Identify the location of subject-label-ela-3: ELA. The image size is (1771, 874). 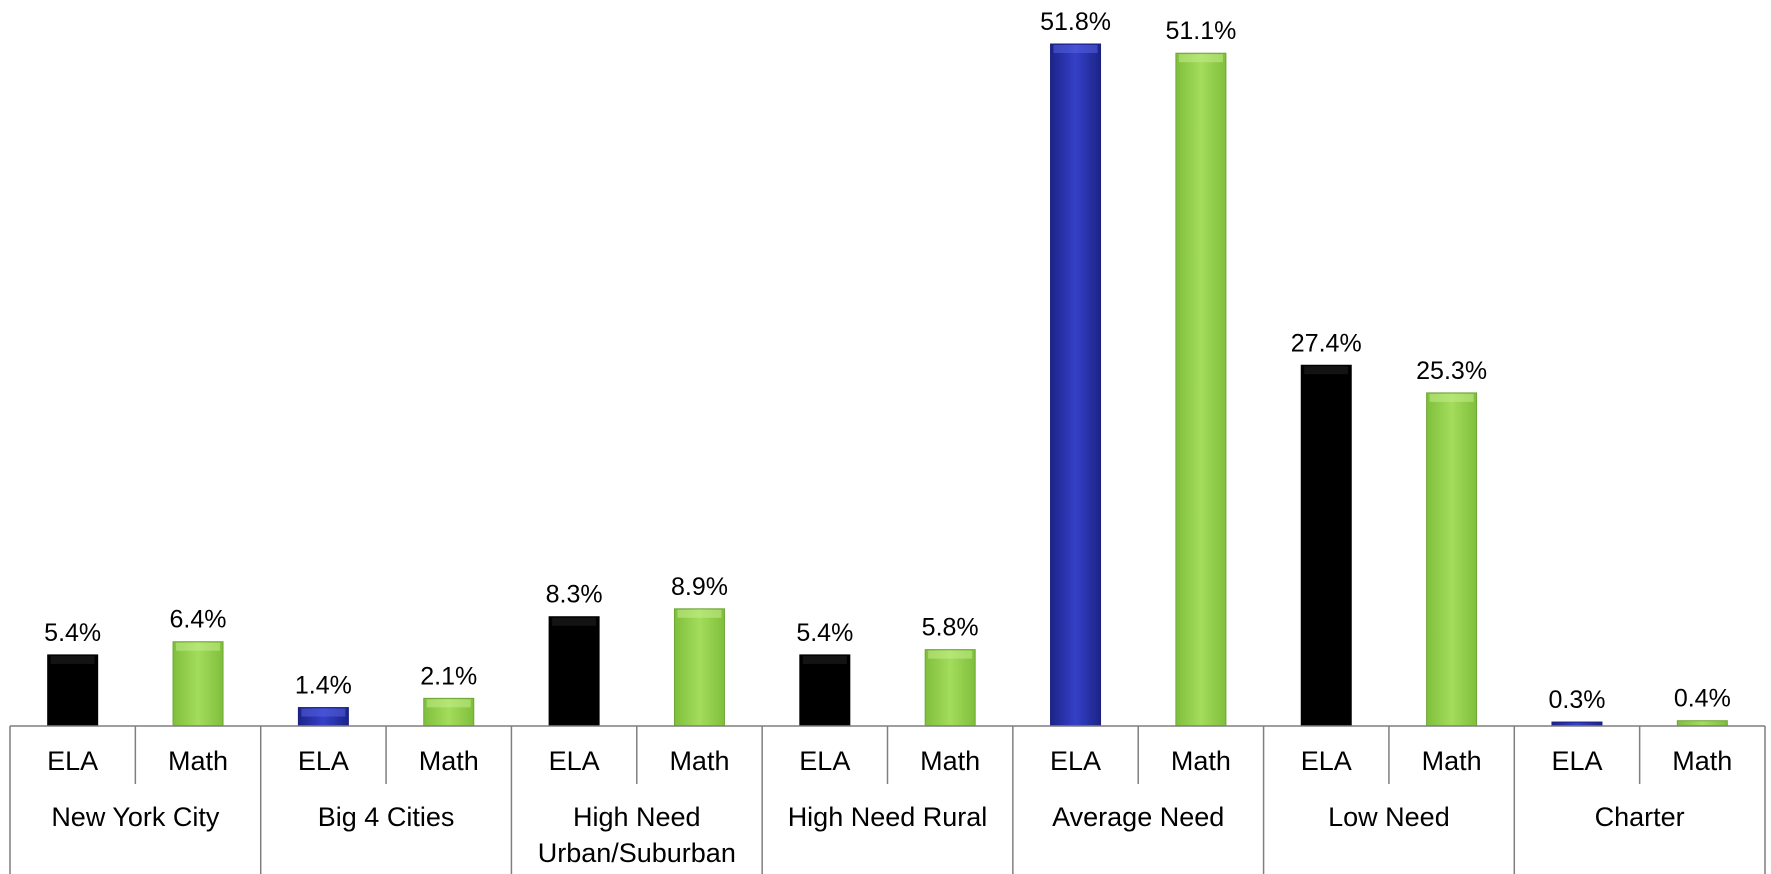
(824, 761).